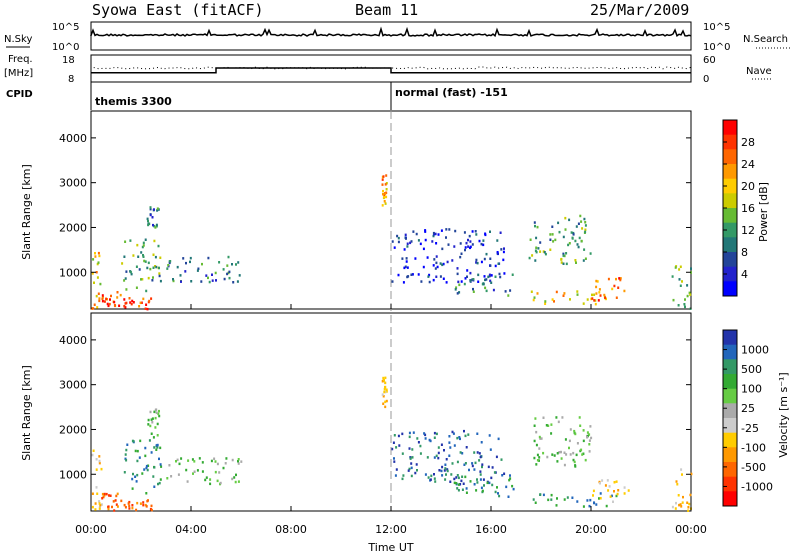 The width and height of the screenshot is (800, 554). Describe the element at coordinates (291, 529) in the screenshot. I see `x-tick-label: 08:00` at that location.